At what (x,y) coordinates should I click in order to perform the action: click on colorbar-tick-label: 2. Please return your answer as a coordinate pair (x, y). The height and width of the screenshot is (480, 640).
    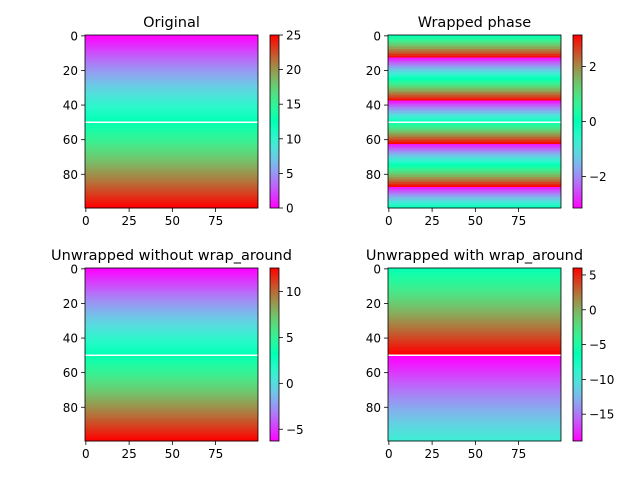
    Looking at the image, I should click on (593, 67).